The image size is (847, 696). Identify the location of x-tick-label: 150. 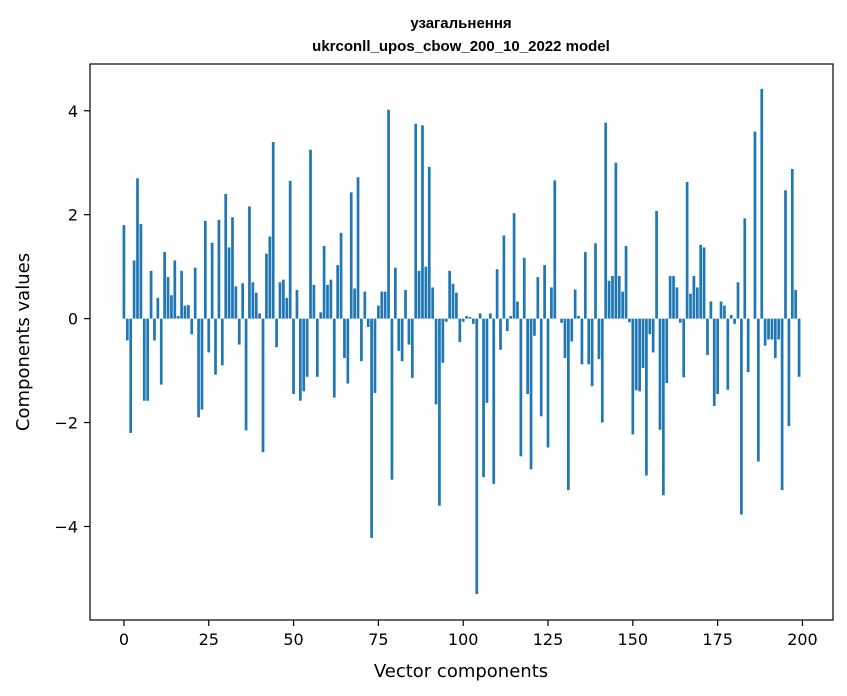
(633, 639).